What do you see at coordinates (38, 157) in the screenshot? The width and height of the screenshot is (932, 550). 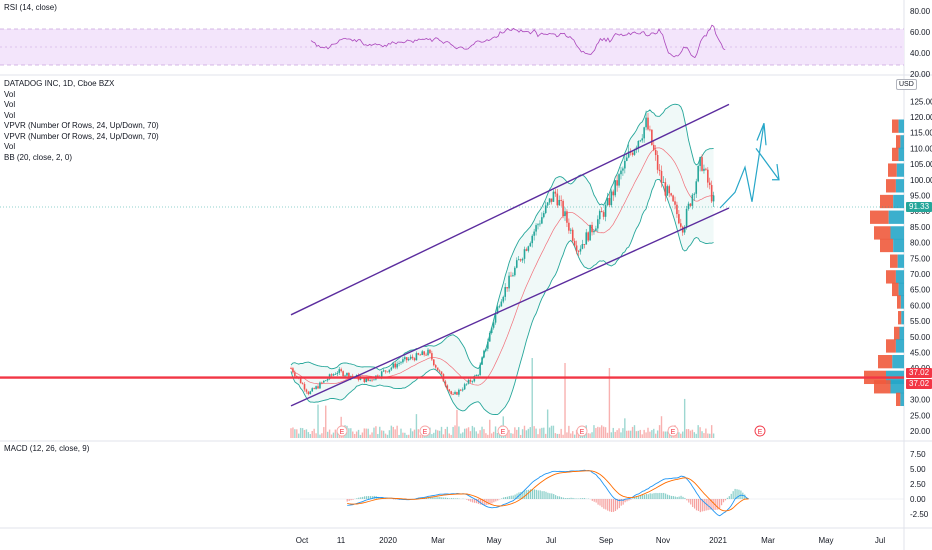 I see `legend-bb: BB (20, close, 2, 0)` at bounding box center [38, 157].